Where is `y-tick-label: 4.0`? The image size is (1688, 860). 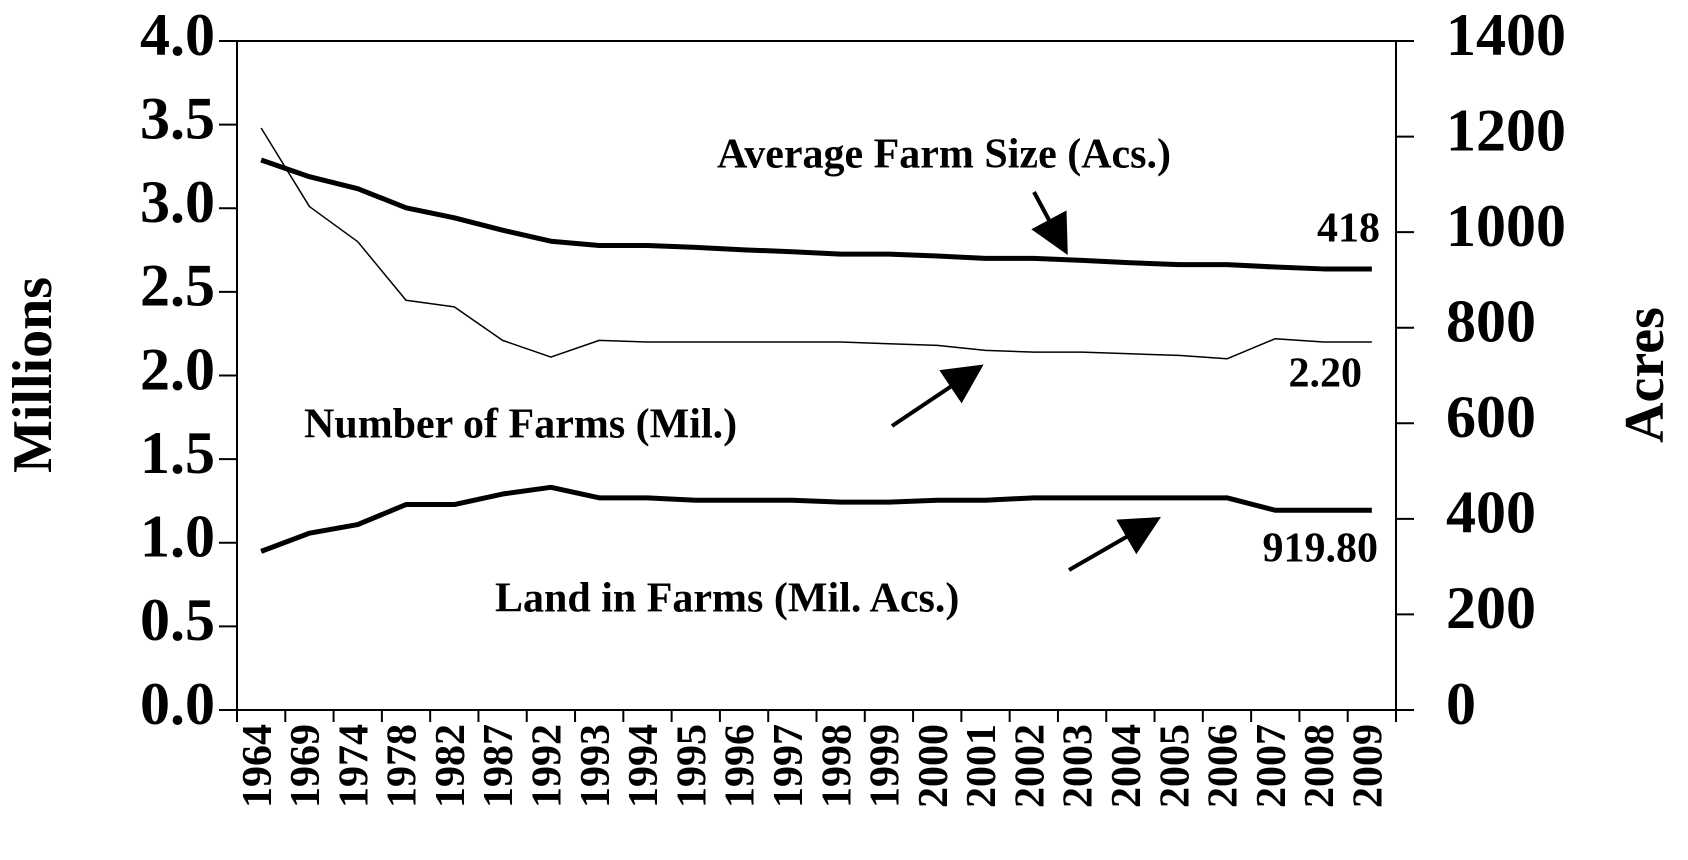 y-tick-label: 4.0 is located at coordinates (177, 35).